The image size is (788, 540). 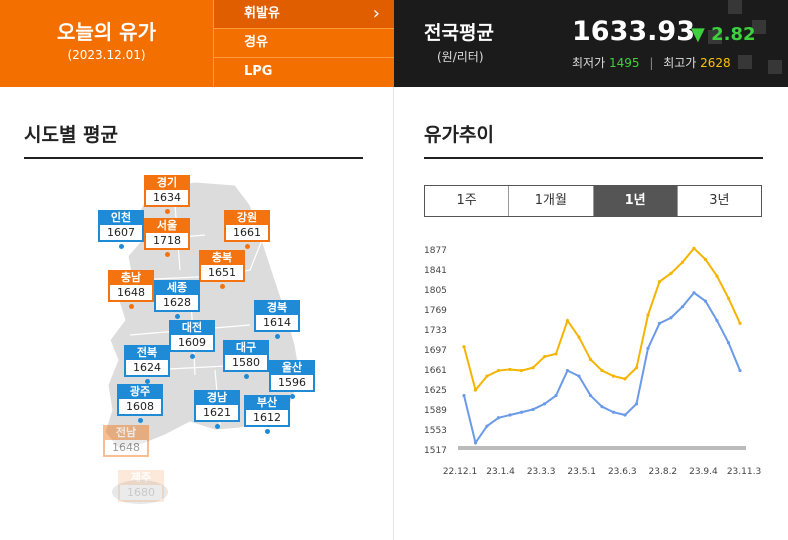 What do you see at coordinates (256, 42) in the screenshot?
I see `fuel-tab-label: 경유` at bounding box center [256, 42].